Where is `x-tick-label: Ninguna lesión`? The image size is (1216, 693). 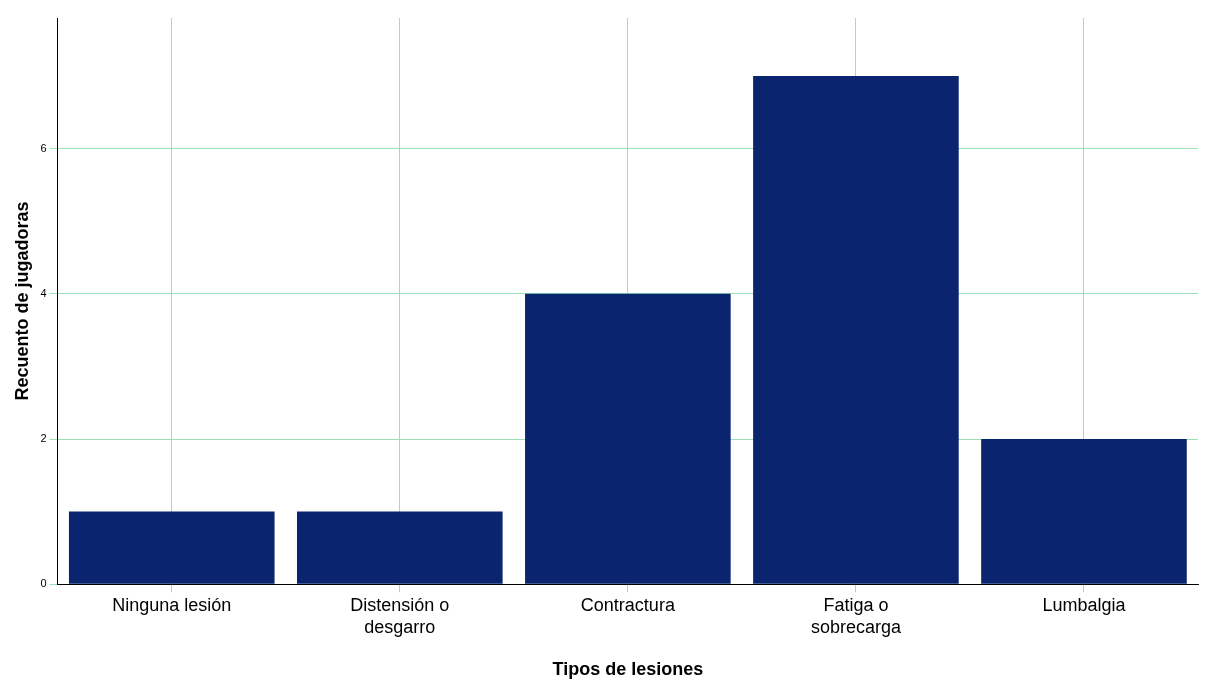 x-tick-label: Ninguna lesión is located at coordinates (172, 604).